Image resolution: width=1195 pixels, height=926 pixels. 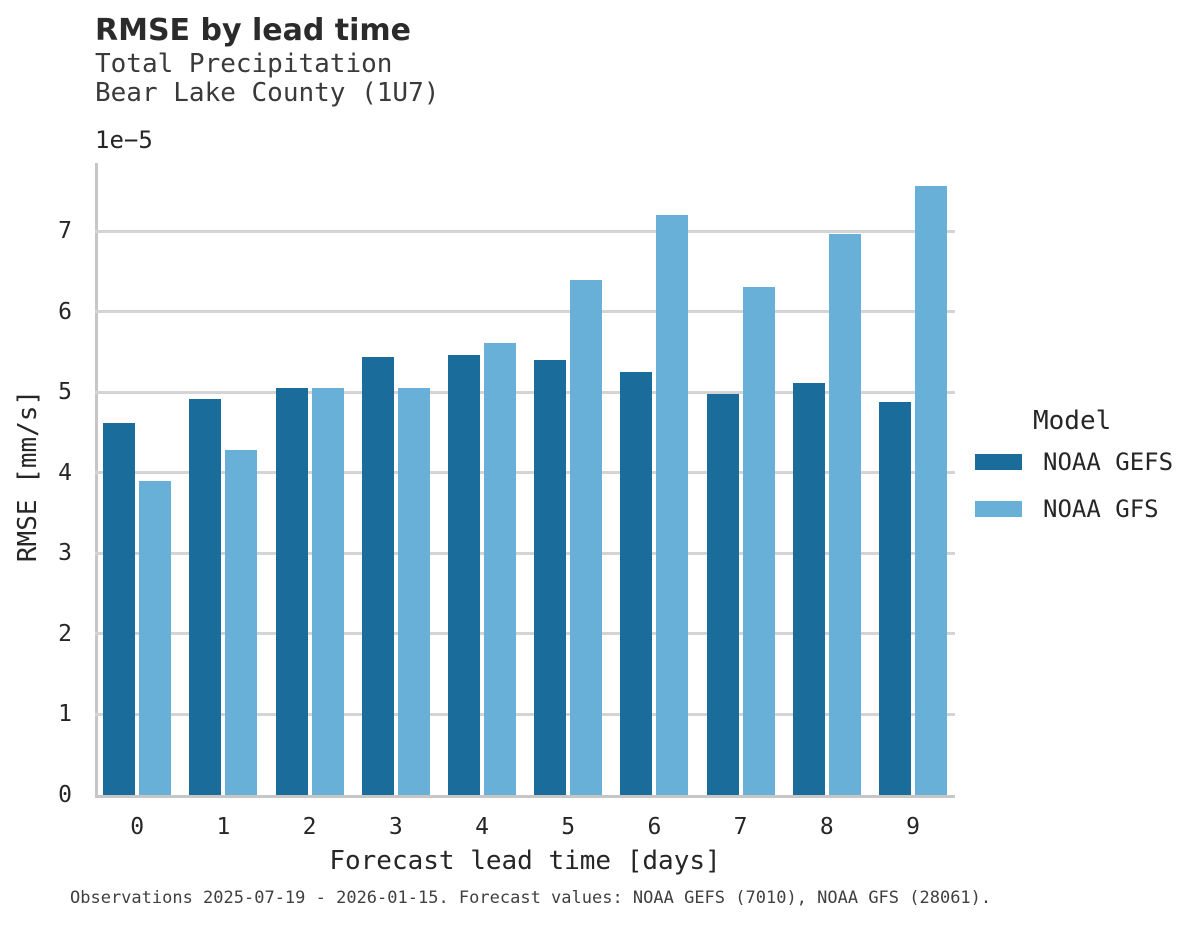 What do you see at coordinates (309, 827) in the screenshot?
I see `x-tick-label-2: 2` at bounding box center [309, 827].